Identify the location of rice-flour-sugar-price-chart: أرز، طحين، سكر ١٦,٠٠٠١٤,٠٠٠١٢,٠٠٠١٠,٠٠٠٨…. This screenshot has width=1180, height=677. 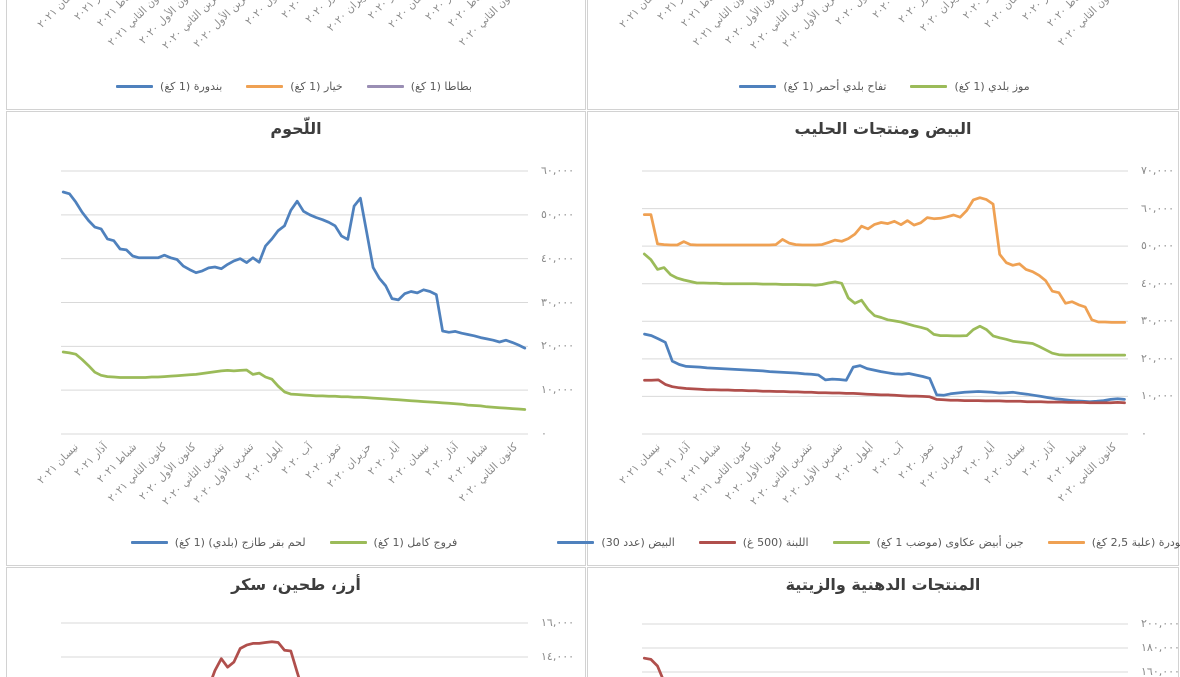
(296, 622).